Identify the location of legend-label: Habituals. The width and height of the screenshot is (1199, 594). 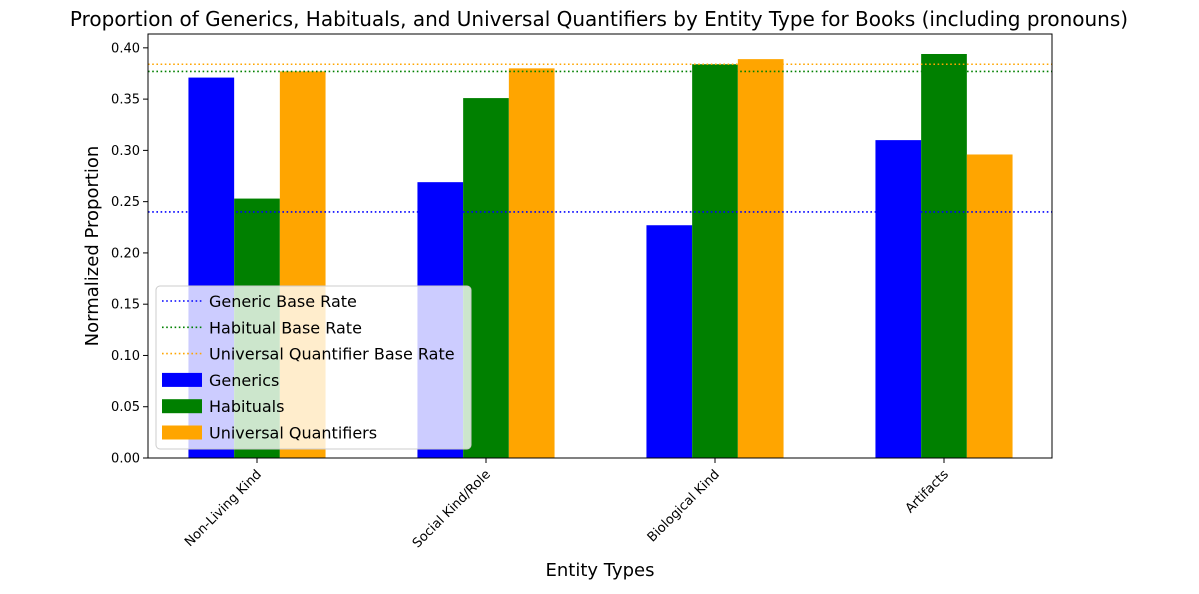
(246, 406).